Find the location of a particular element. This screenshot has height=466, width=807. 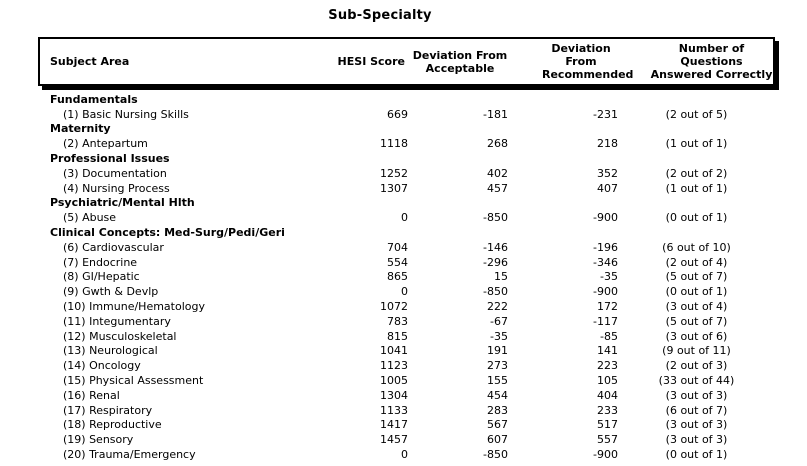

deviation-from-recommended-cell: -117 is located at coordinates (605, 321).